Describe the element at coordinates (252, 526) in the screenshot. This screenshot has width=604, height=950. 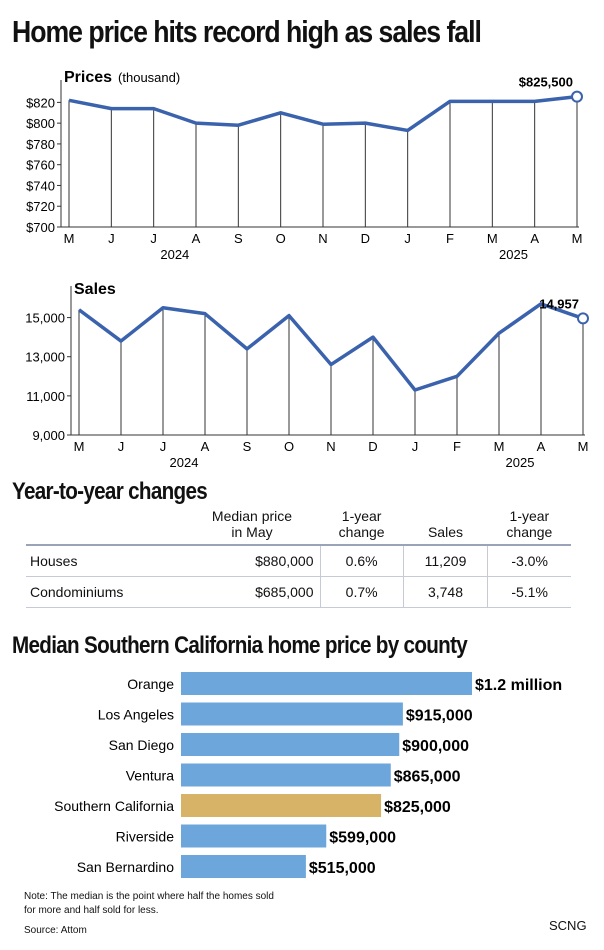
I see `yoy-header-median: Median price in May` at that location.